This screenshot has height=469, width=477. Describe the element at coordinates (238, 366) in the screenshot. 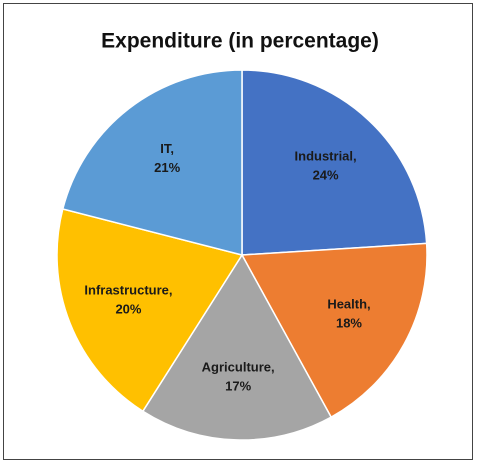

I see `slice-label: Agriculture,` at that location.